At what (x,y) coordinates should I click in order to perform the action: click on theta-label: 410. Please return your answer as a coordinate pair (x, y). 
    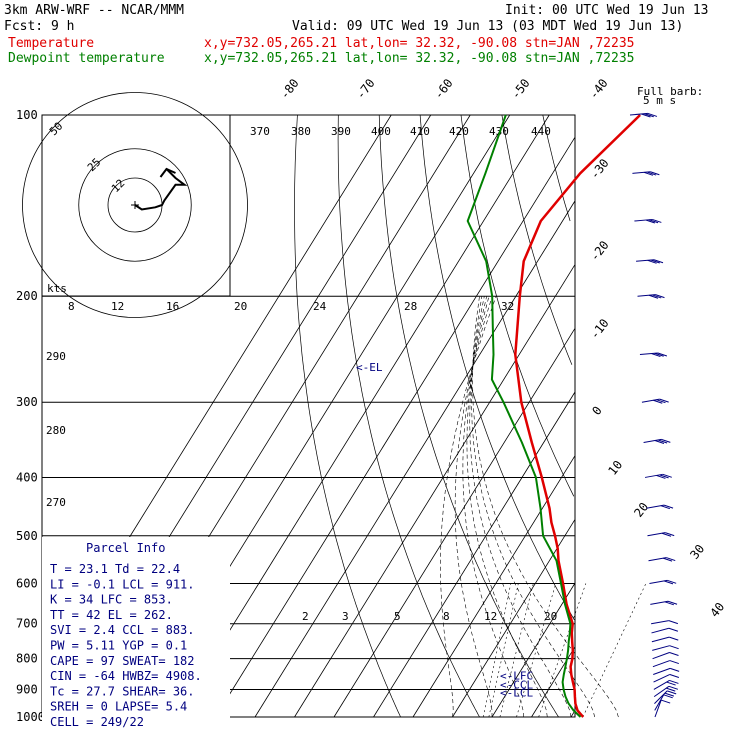
    Looking at the image, I should click on (420, 131).